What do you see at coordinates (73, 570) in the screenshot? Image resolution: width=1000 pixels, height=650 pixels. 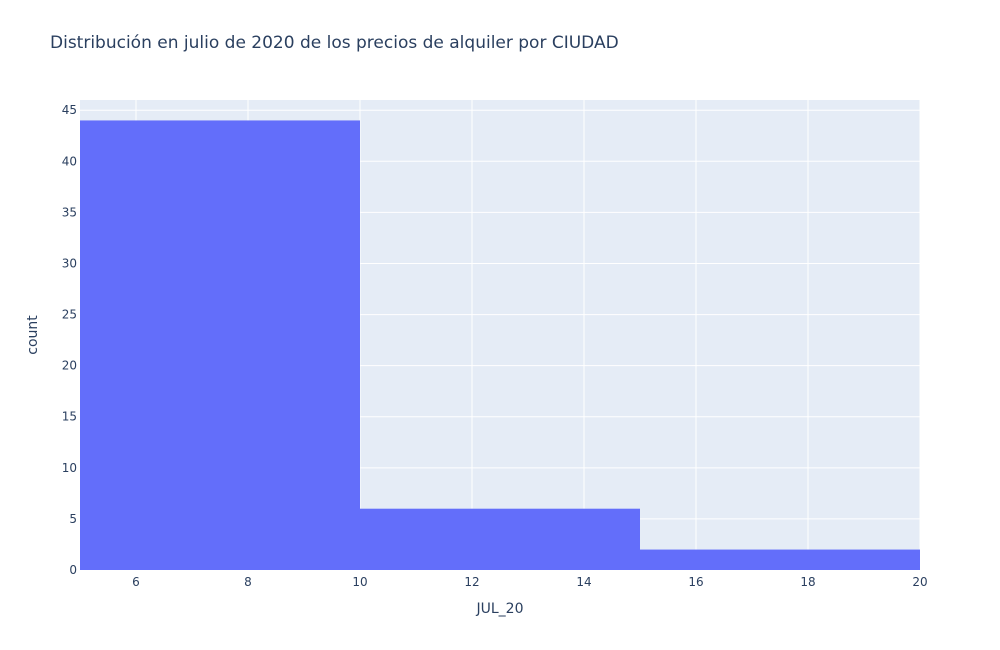 I see `y-tick-label: 0` at bounding box center [73, 570].